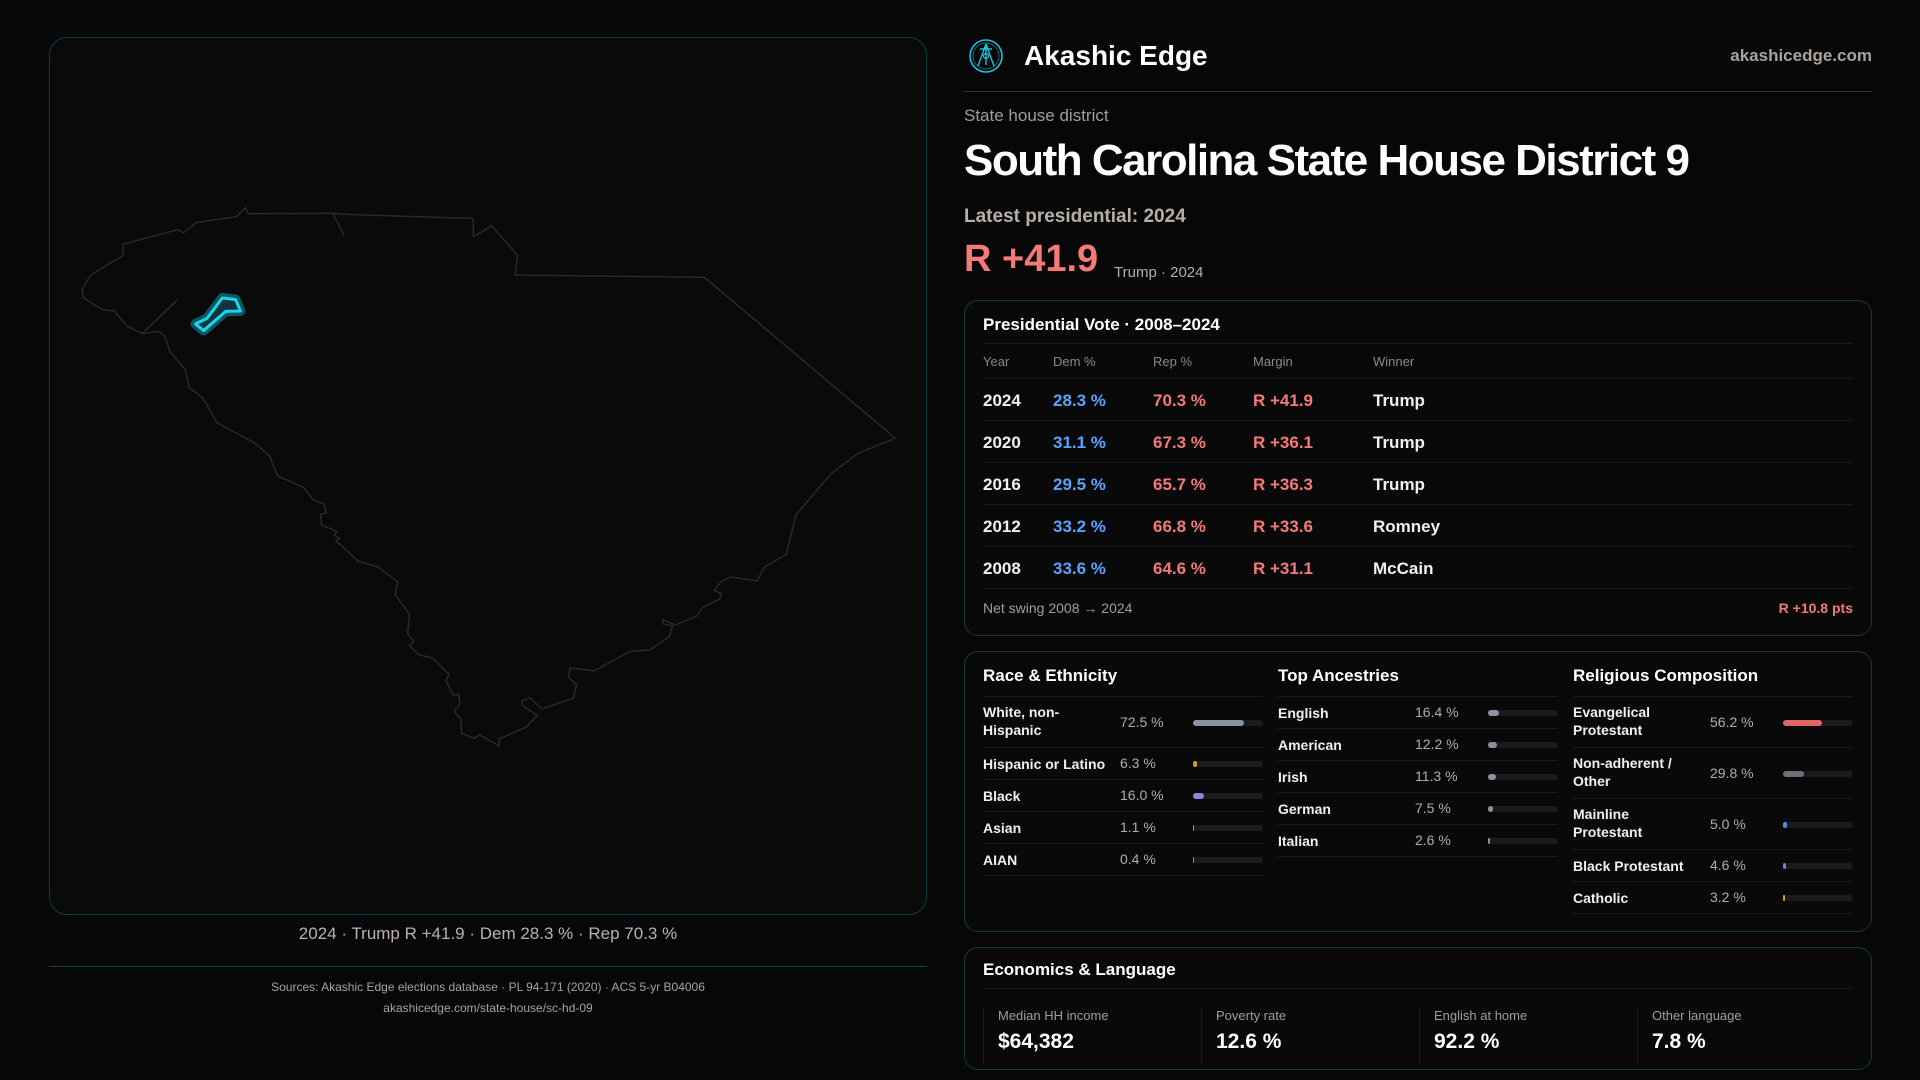 Image resolution: width=1920 pixels, height=1080 pixels. Describe the element at coordinates (1418, 588) in the screenshot. I see `divider` at that location.